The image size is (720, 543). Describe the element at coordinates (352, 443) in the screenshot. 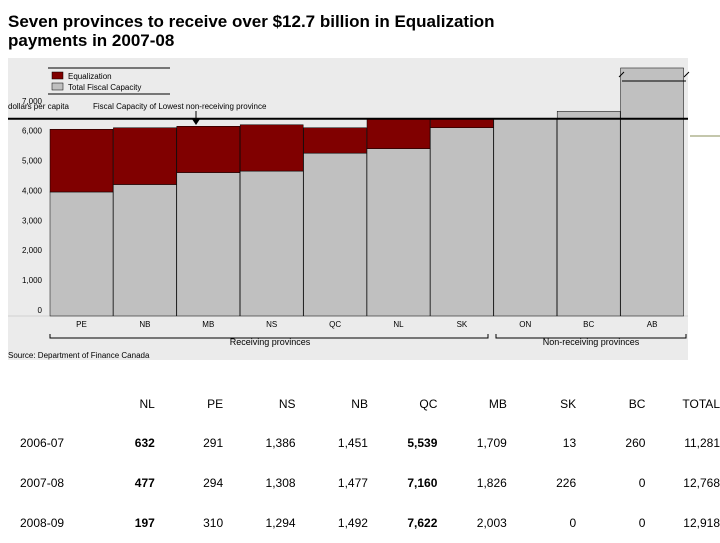

I see `table-cell: 1,451` at that location.